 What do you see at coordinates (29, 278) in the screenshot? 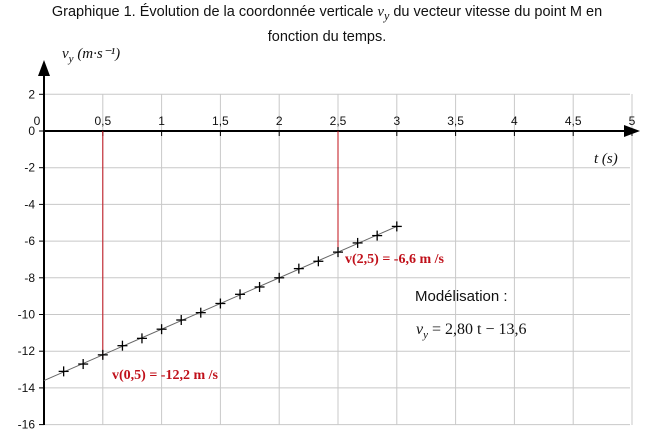
I see `y-tick-label: -8` at bounding box center [29, 278].